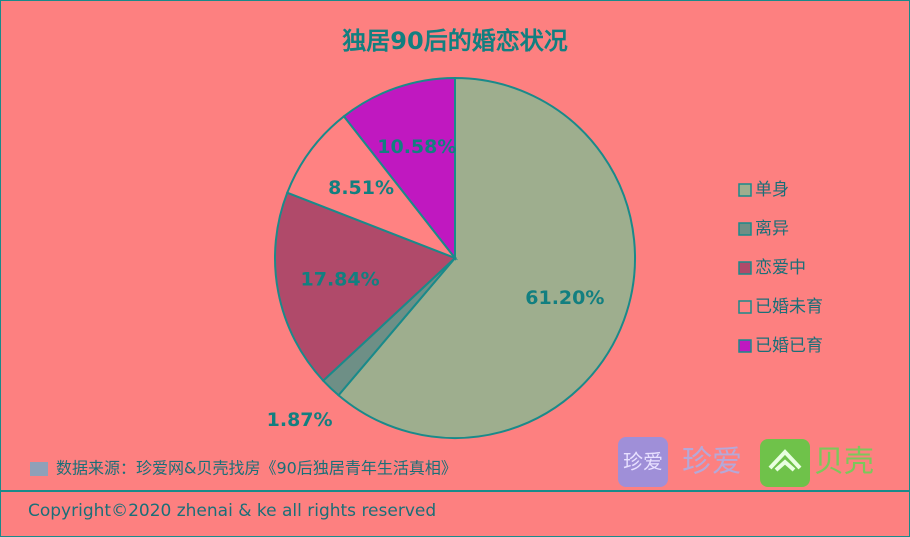  What do you see at coordinates (772, 190) in the screenshot?
I see `legend-label: 单身` at bounding box center [772, 190].